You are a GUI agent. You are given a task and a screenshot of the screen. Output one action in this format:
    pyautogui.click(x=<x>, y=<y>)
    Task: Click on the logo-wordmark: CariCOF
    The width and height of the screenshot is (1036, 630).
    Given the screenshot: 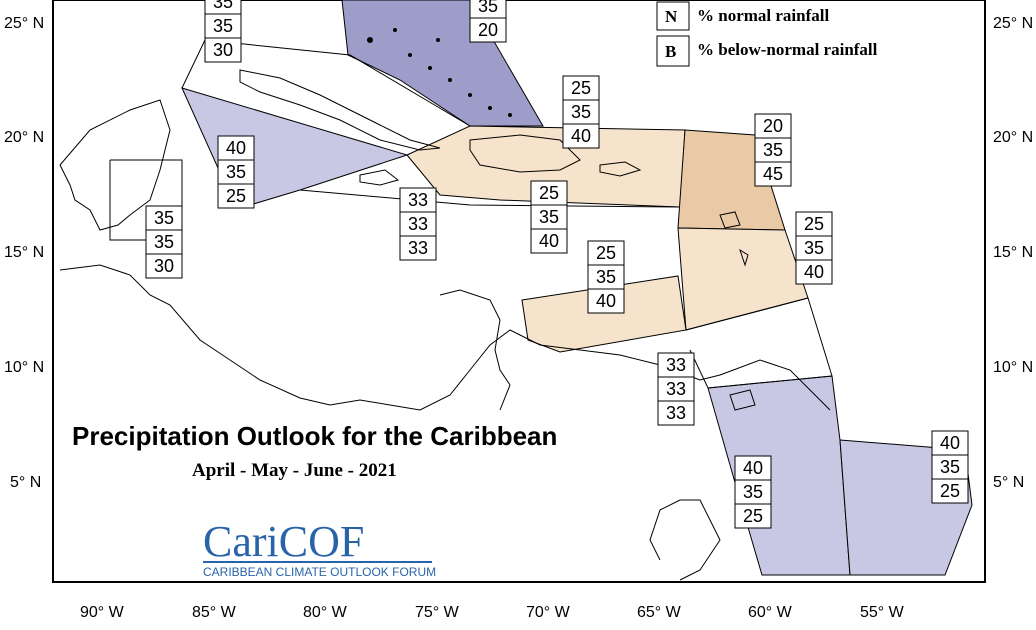 What is the action you would take?
    pyautogui.click(x=283, y=541)
    